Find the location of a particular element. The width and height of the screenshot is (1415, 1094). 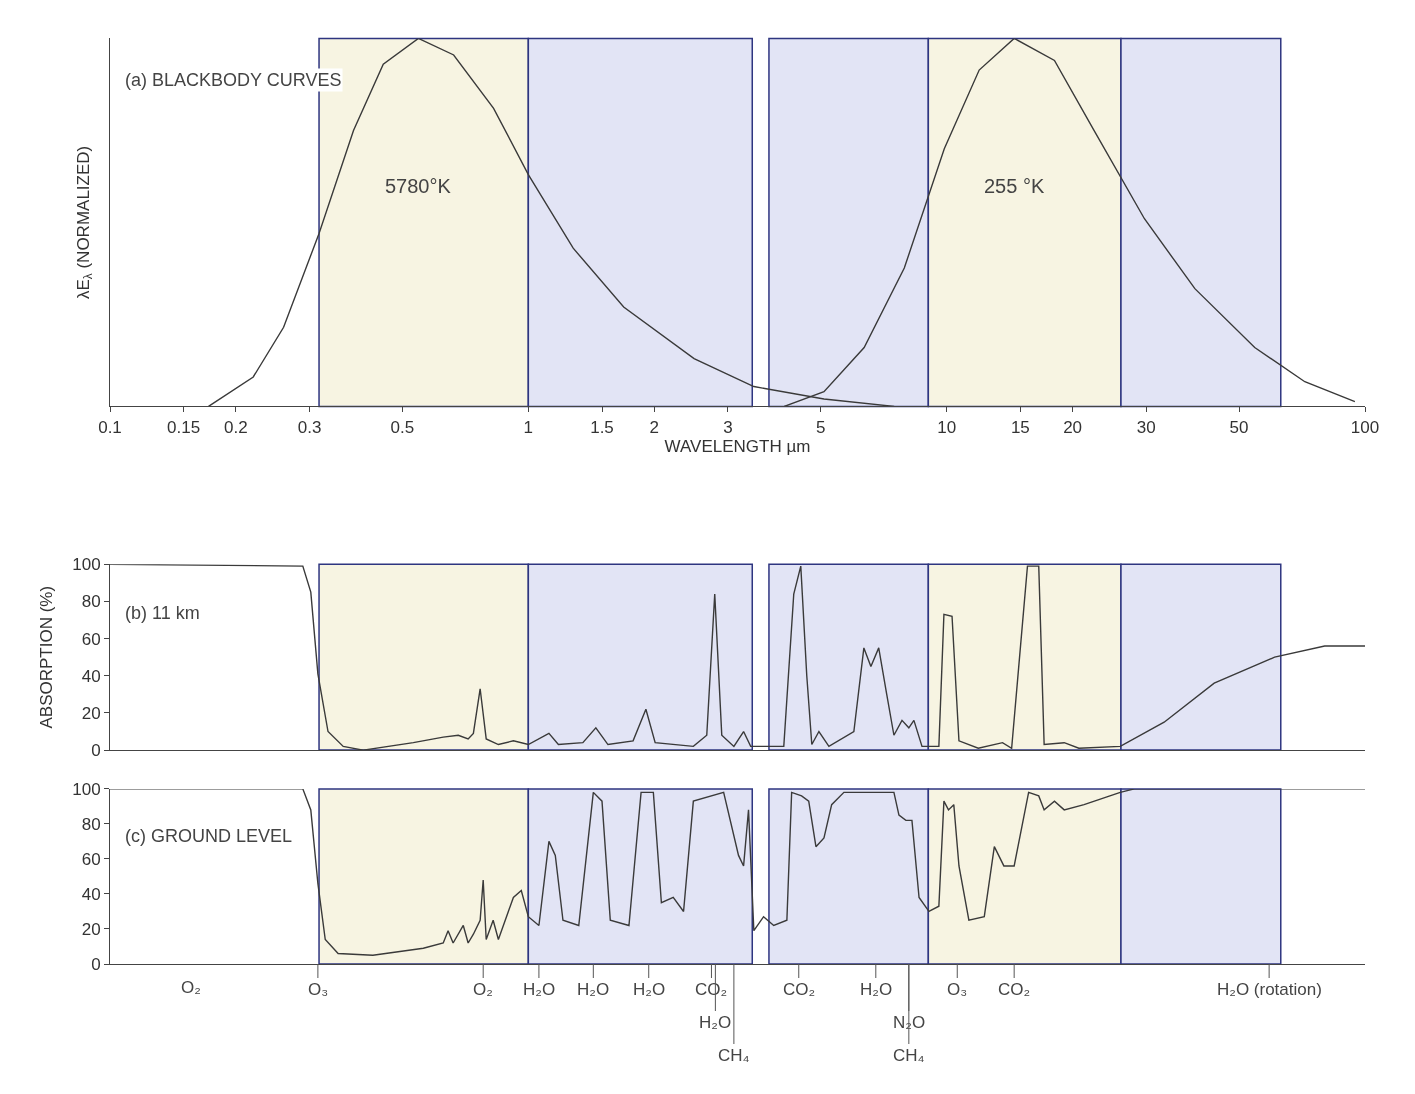

text: 255 °K is located at coordinates (1014, 186).